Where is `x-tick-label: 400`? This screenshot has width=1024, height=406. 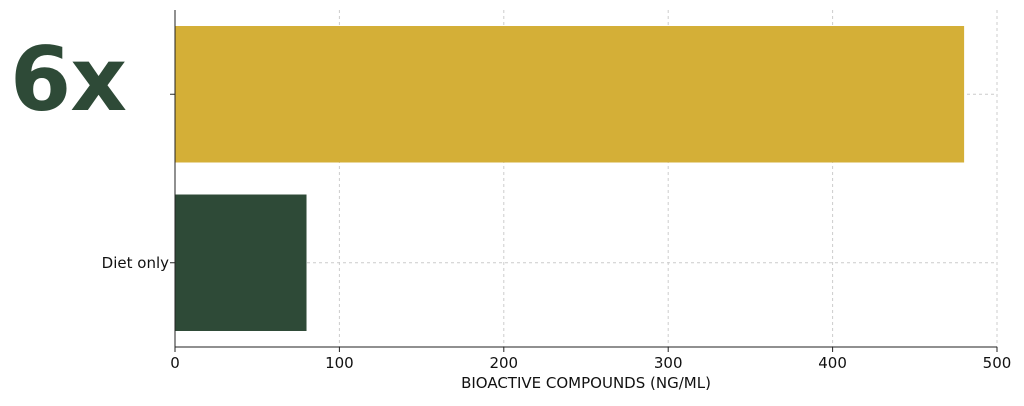 x-tick-label: 400 is located at coordinates (832, 363).